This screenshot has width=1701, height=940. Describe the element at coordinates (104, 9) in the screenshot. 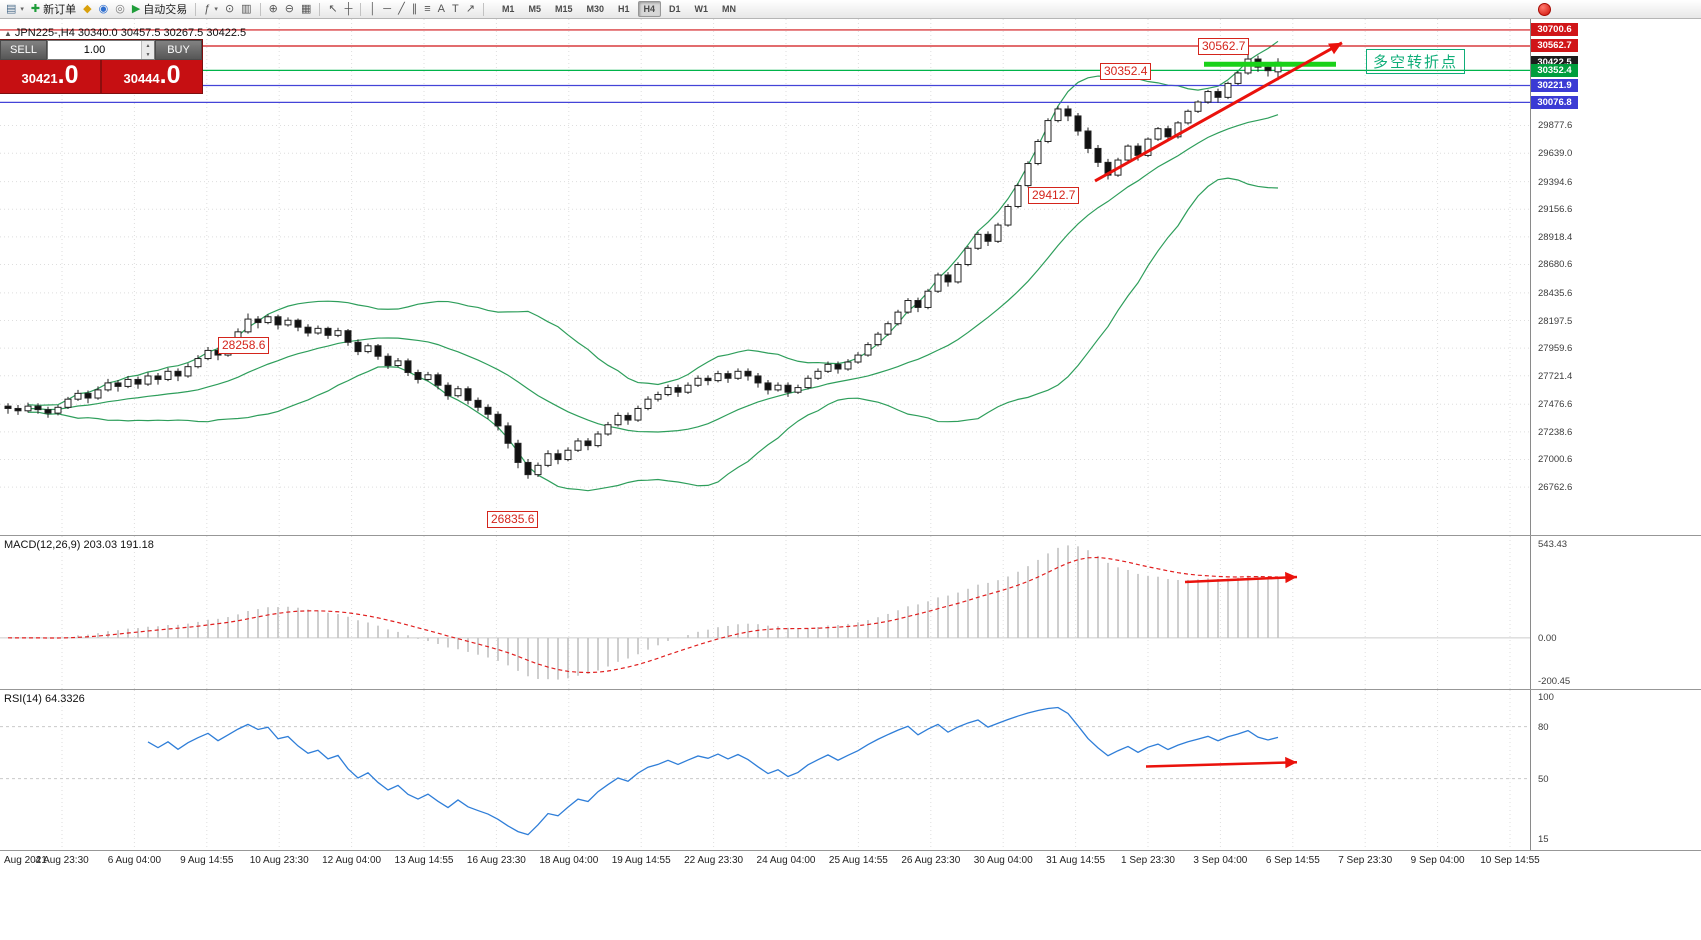

I see `market-watch-button: ◉` at that location.